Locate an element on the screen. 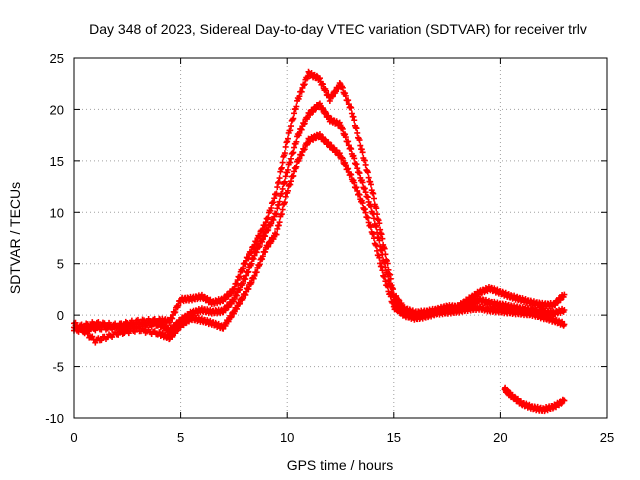 The image size is (640, 480). y-tick-label: 25 is located at coordinates (57, 58).